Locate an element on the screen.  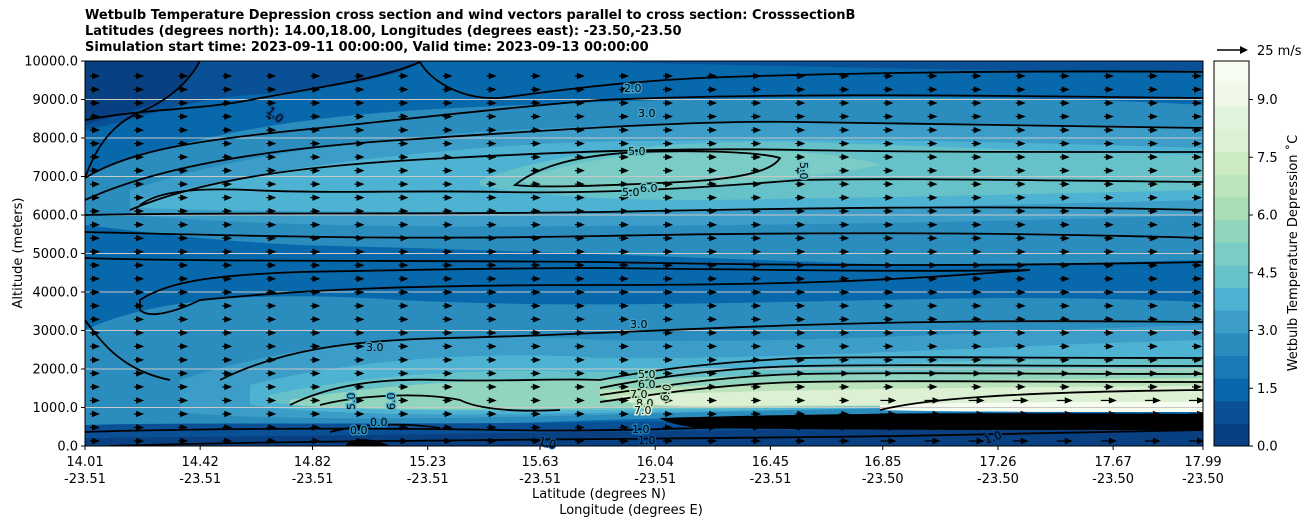
x-tick-label-lat: 14.42 is located at coordinates (200, 462).